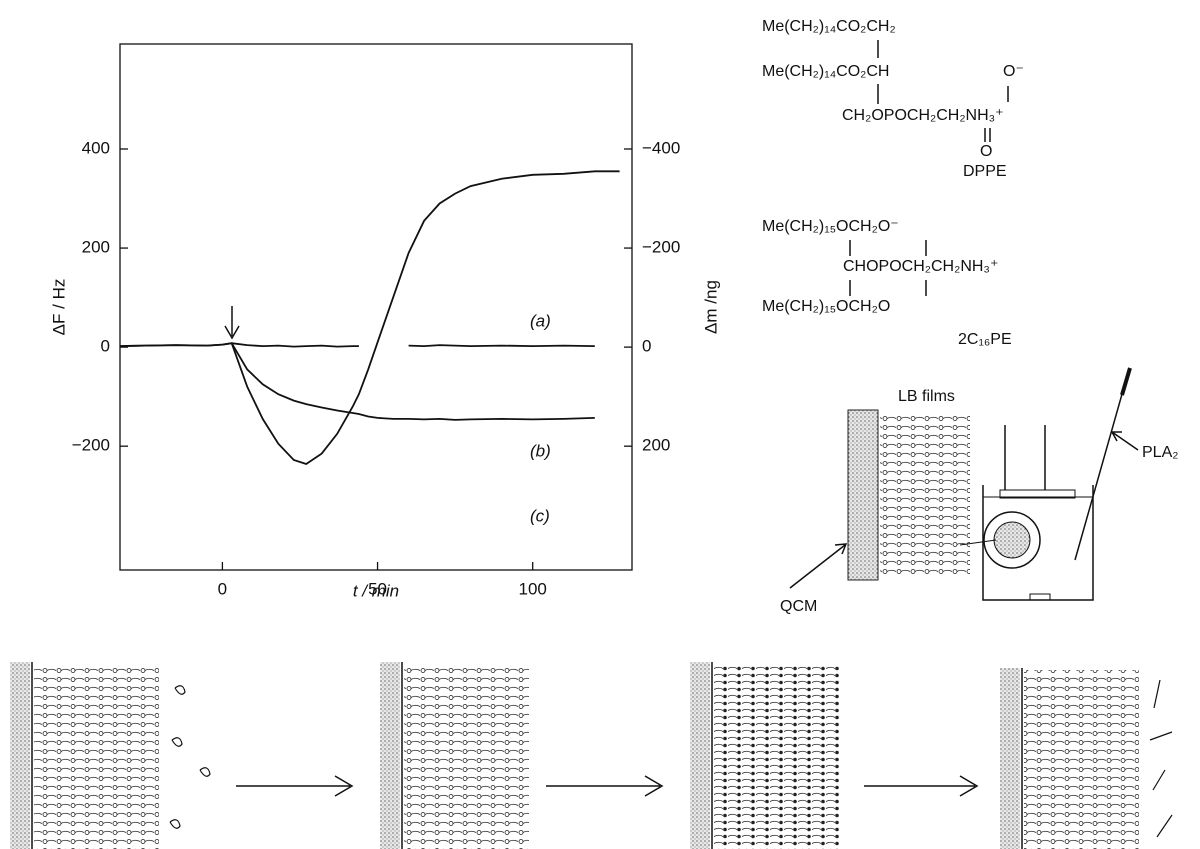 This screenshot has height=849, width=1200. I want to click on series-label: (b), so click(540, 450).